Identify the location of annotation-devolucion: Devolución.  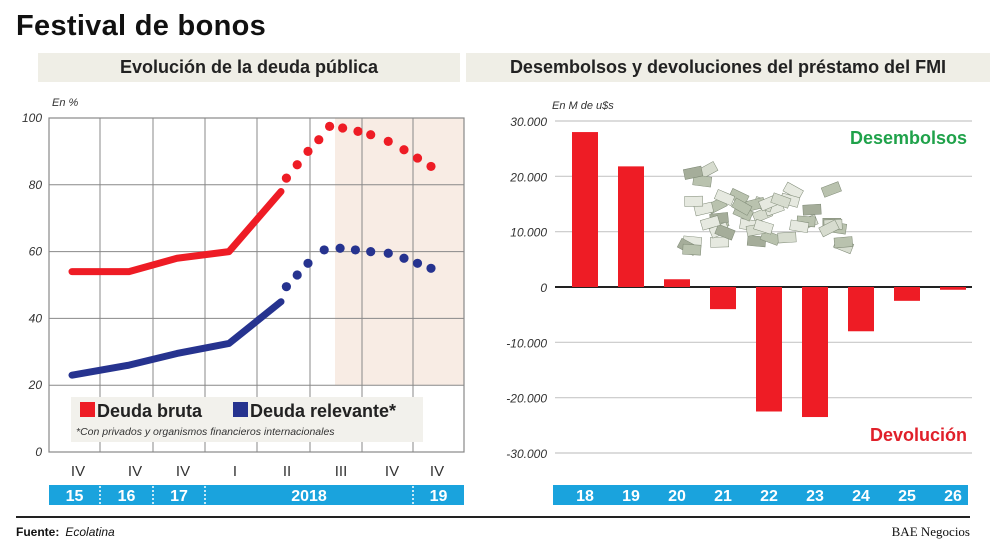
(918, 435).